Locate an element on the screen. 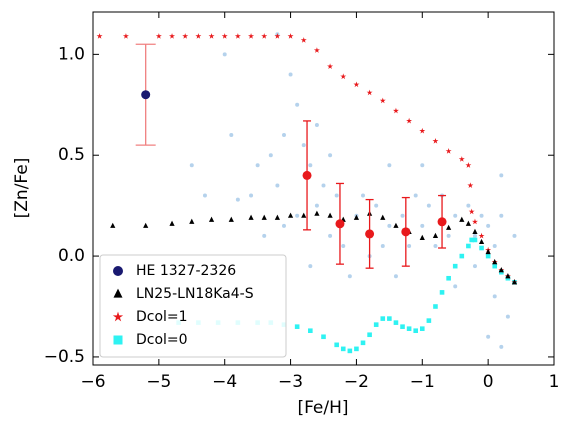  legend-label: HE 1327-2326 is located at coordinates (186, 271).